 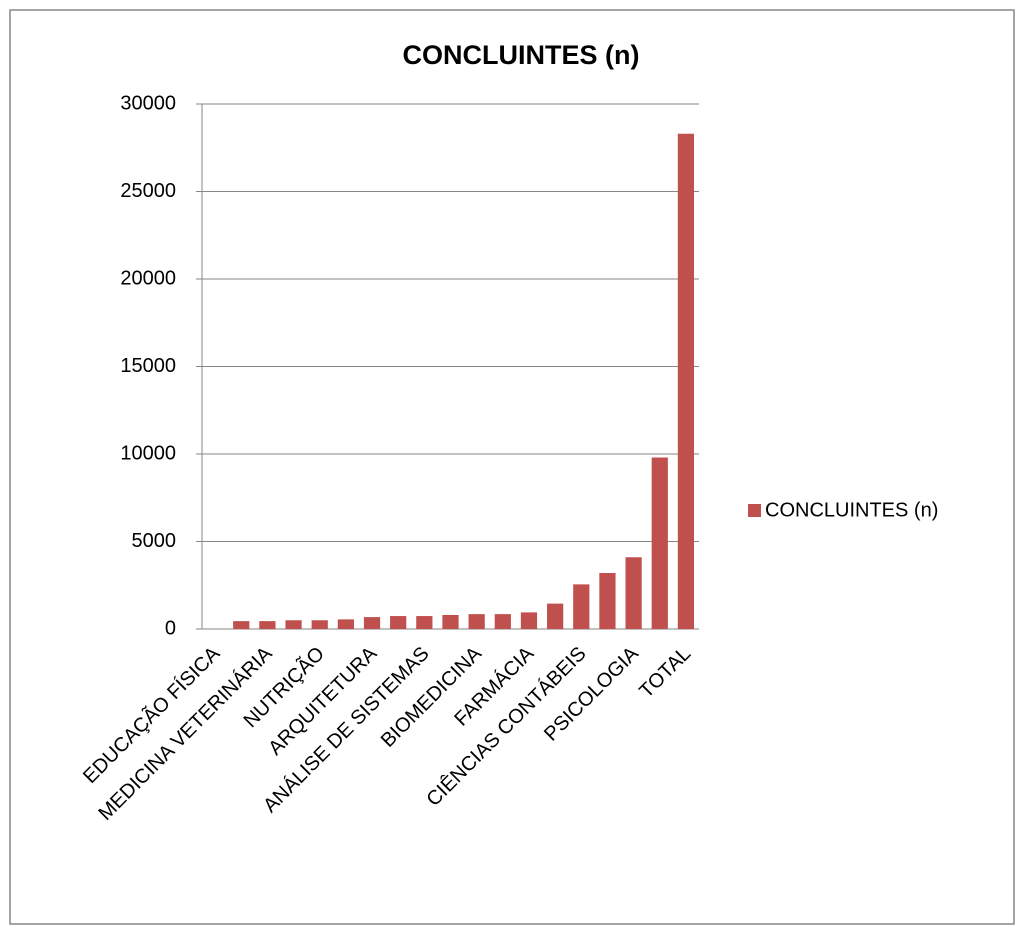 I want to click on y-tick-label: 15000, so click(x=148, y=366).